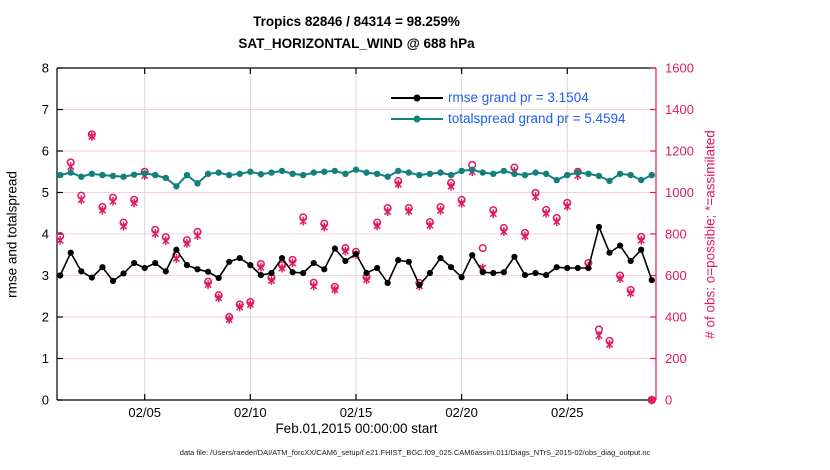 The height and width of the screenshot is (470, 830). I want to click on svg-text: 3, so click(45, 275).